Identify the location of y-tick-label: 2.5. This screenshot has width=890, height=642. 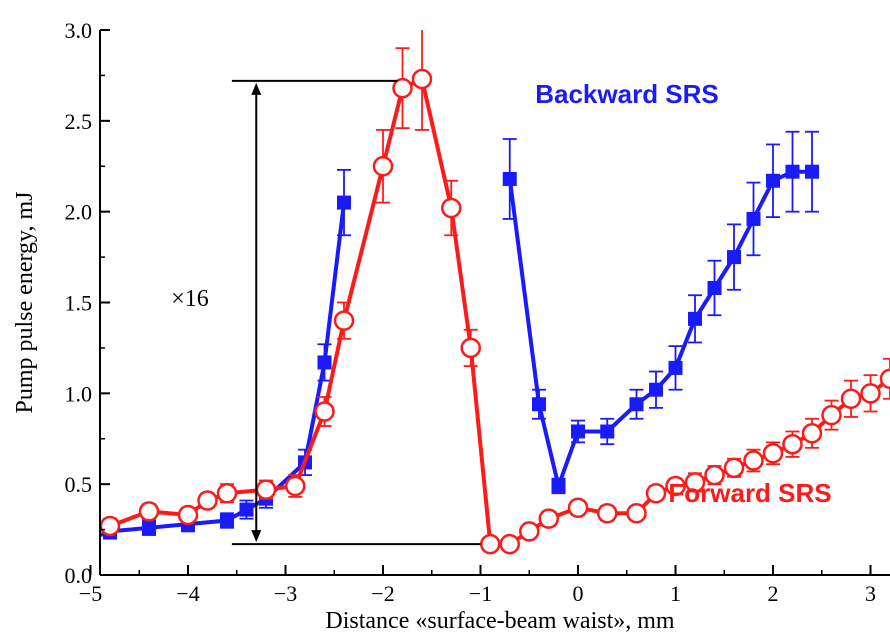
(79, 121).